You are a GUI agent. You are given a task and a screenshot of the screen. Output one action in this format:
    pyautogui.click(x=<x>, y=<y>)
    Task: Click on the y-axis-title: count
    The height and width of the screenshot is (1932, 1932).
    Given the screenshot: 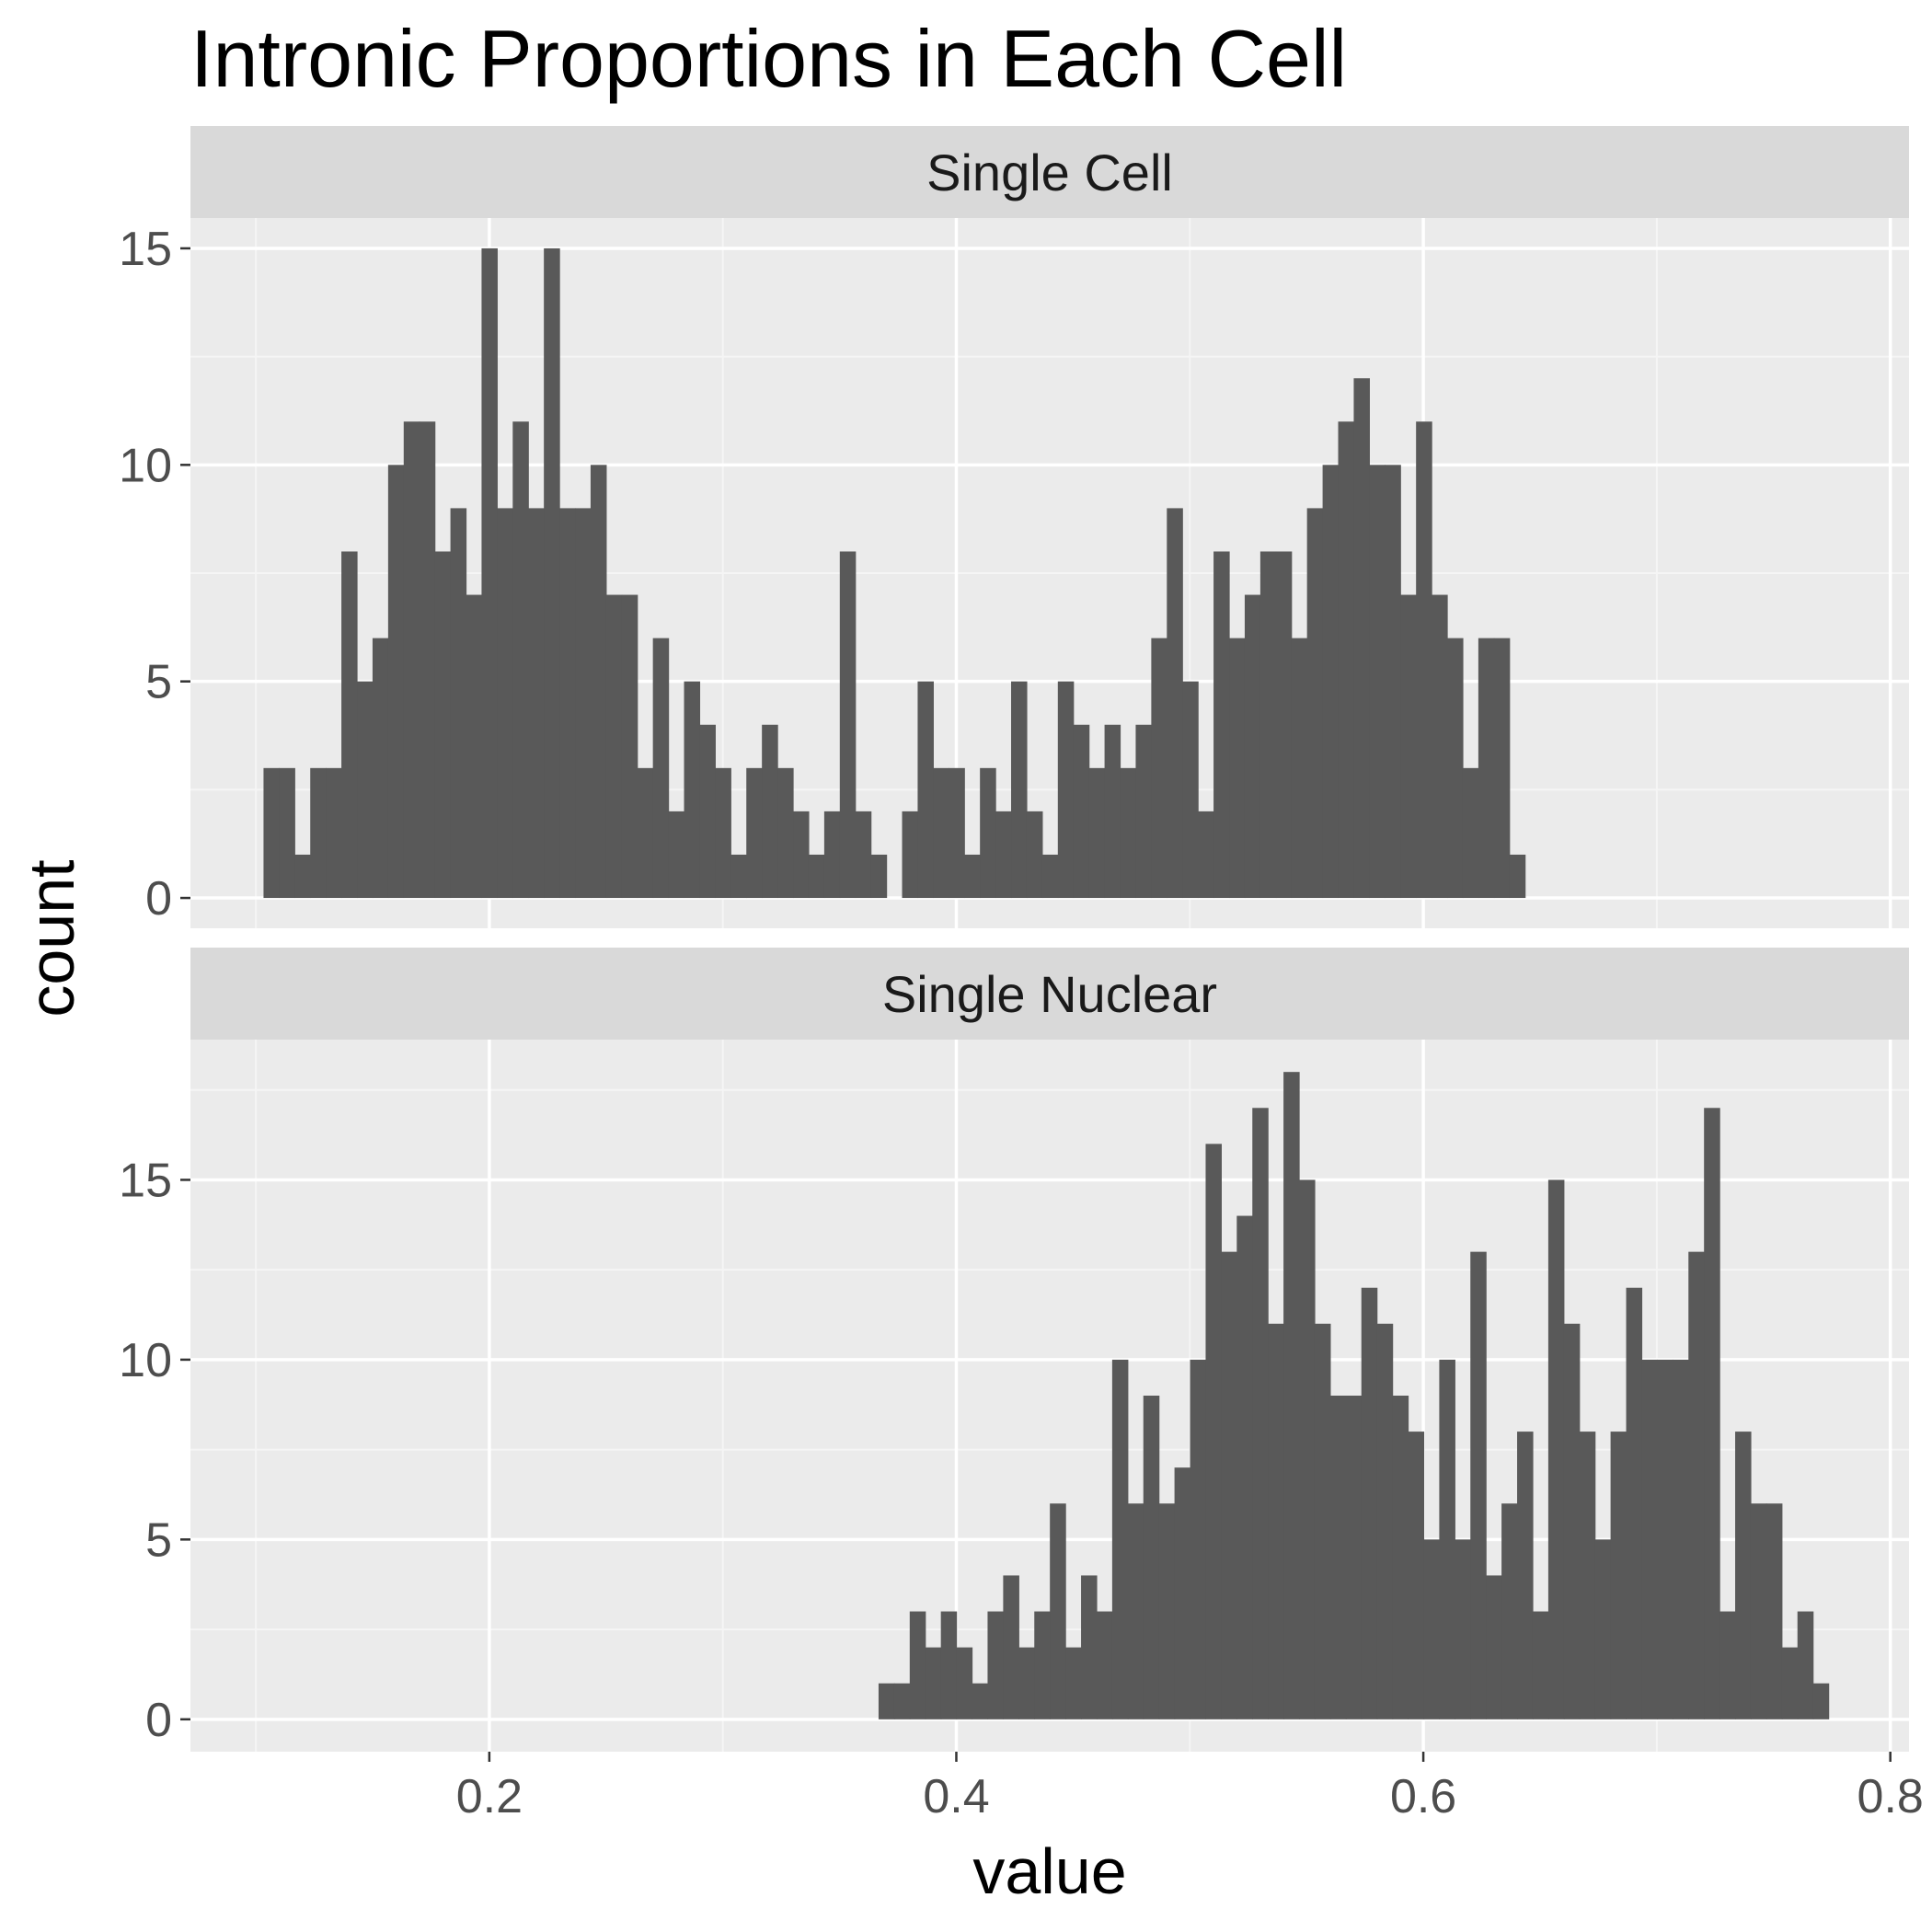 What is the action you would take?
    pyautogui.click(x=51, y=938)
    